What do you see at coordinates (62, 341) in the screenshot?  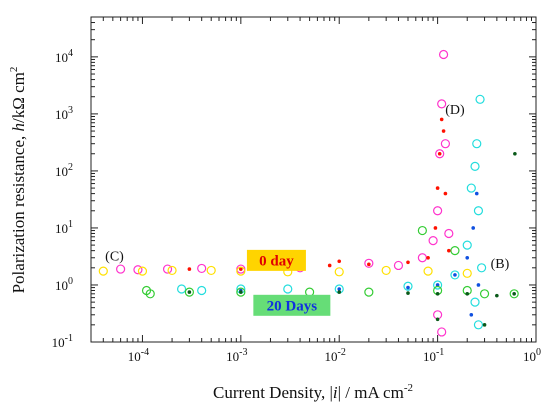 I see `y-tick-label: 10⁻¹` at bounding box center [62, 341].